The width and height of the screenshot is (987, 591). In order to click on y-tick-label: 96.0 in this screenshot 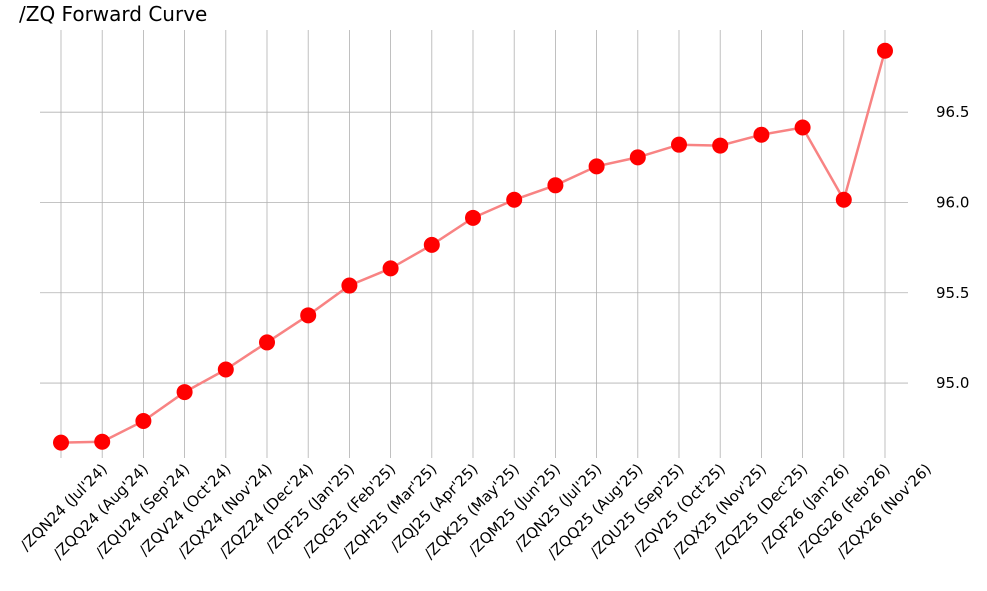, I will do `click(952, 202)`.